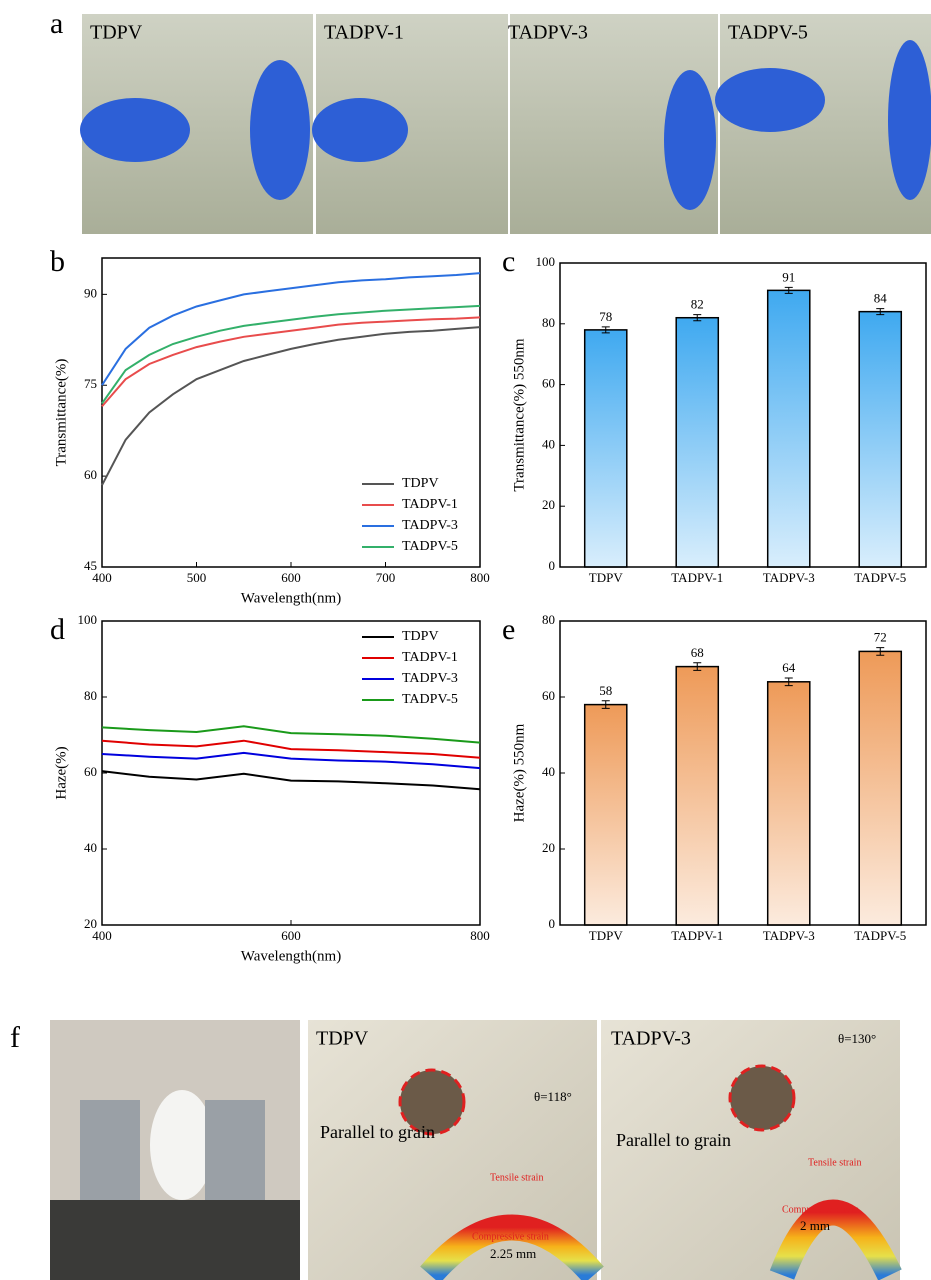  I want to click on y-tick-label: 45, so click(90, 565).